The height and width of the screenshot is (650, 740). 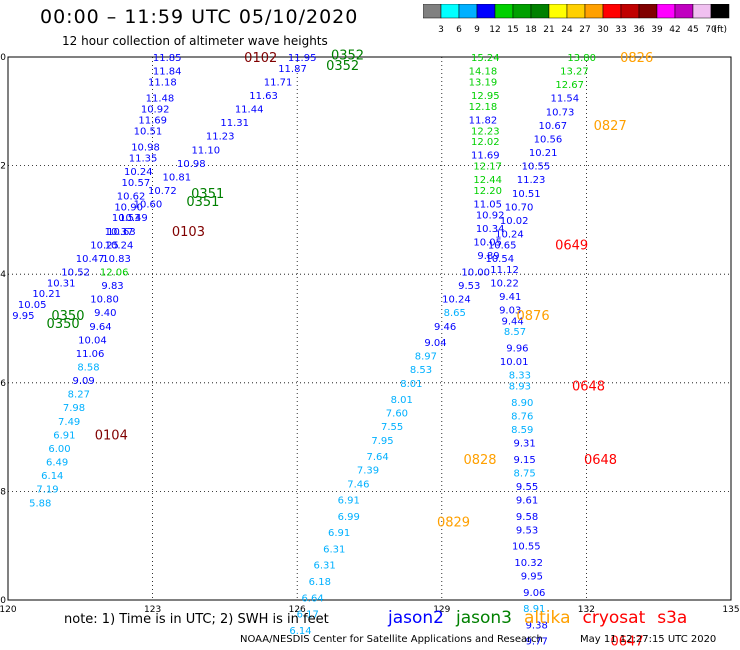 What do you see at coordinates (627, 642) in the screenshot?
I see `pass-time-label: 0647` at bounding box center [627, 642].